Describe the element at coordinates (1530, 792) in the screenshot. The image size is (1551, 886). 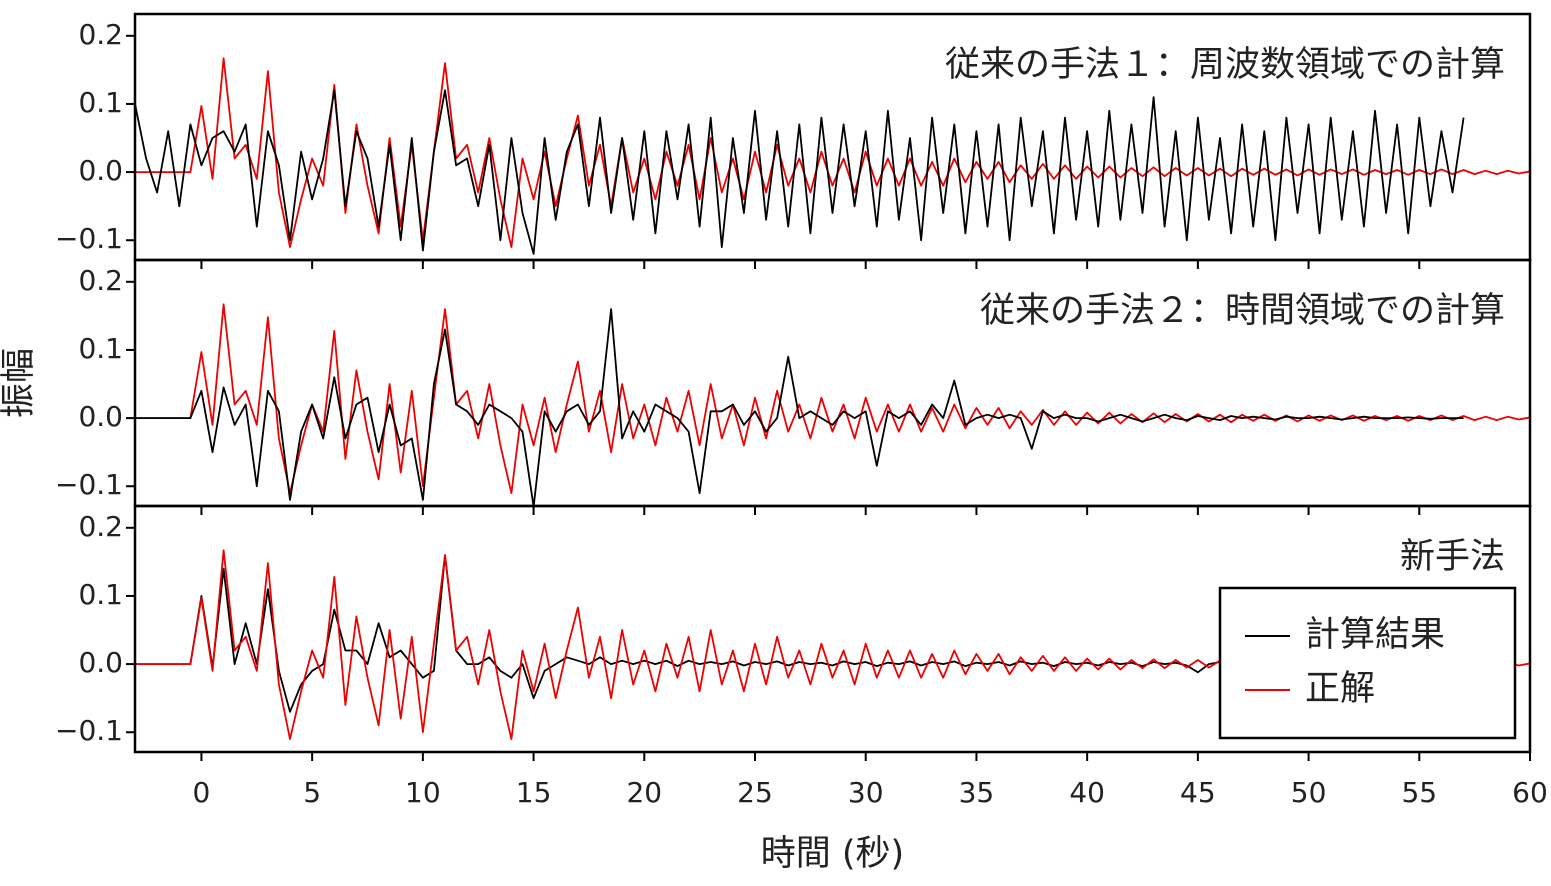
I see `x-tick-label: 60` at that location.